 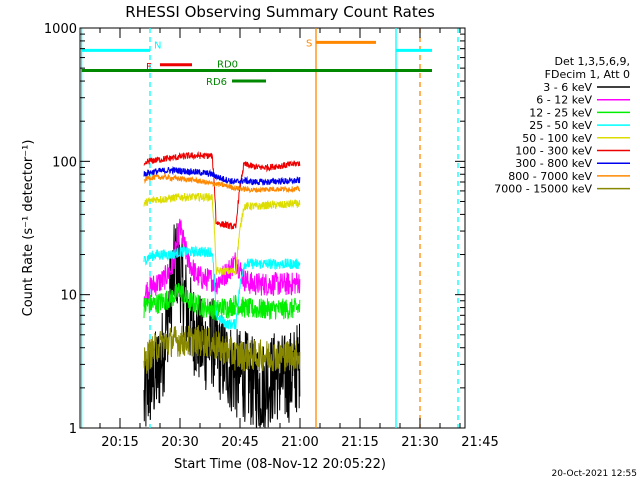 I want to click on x-tick-label-2: 20:45, so click(x=239, y=442).